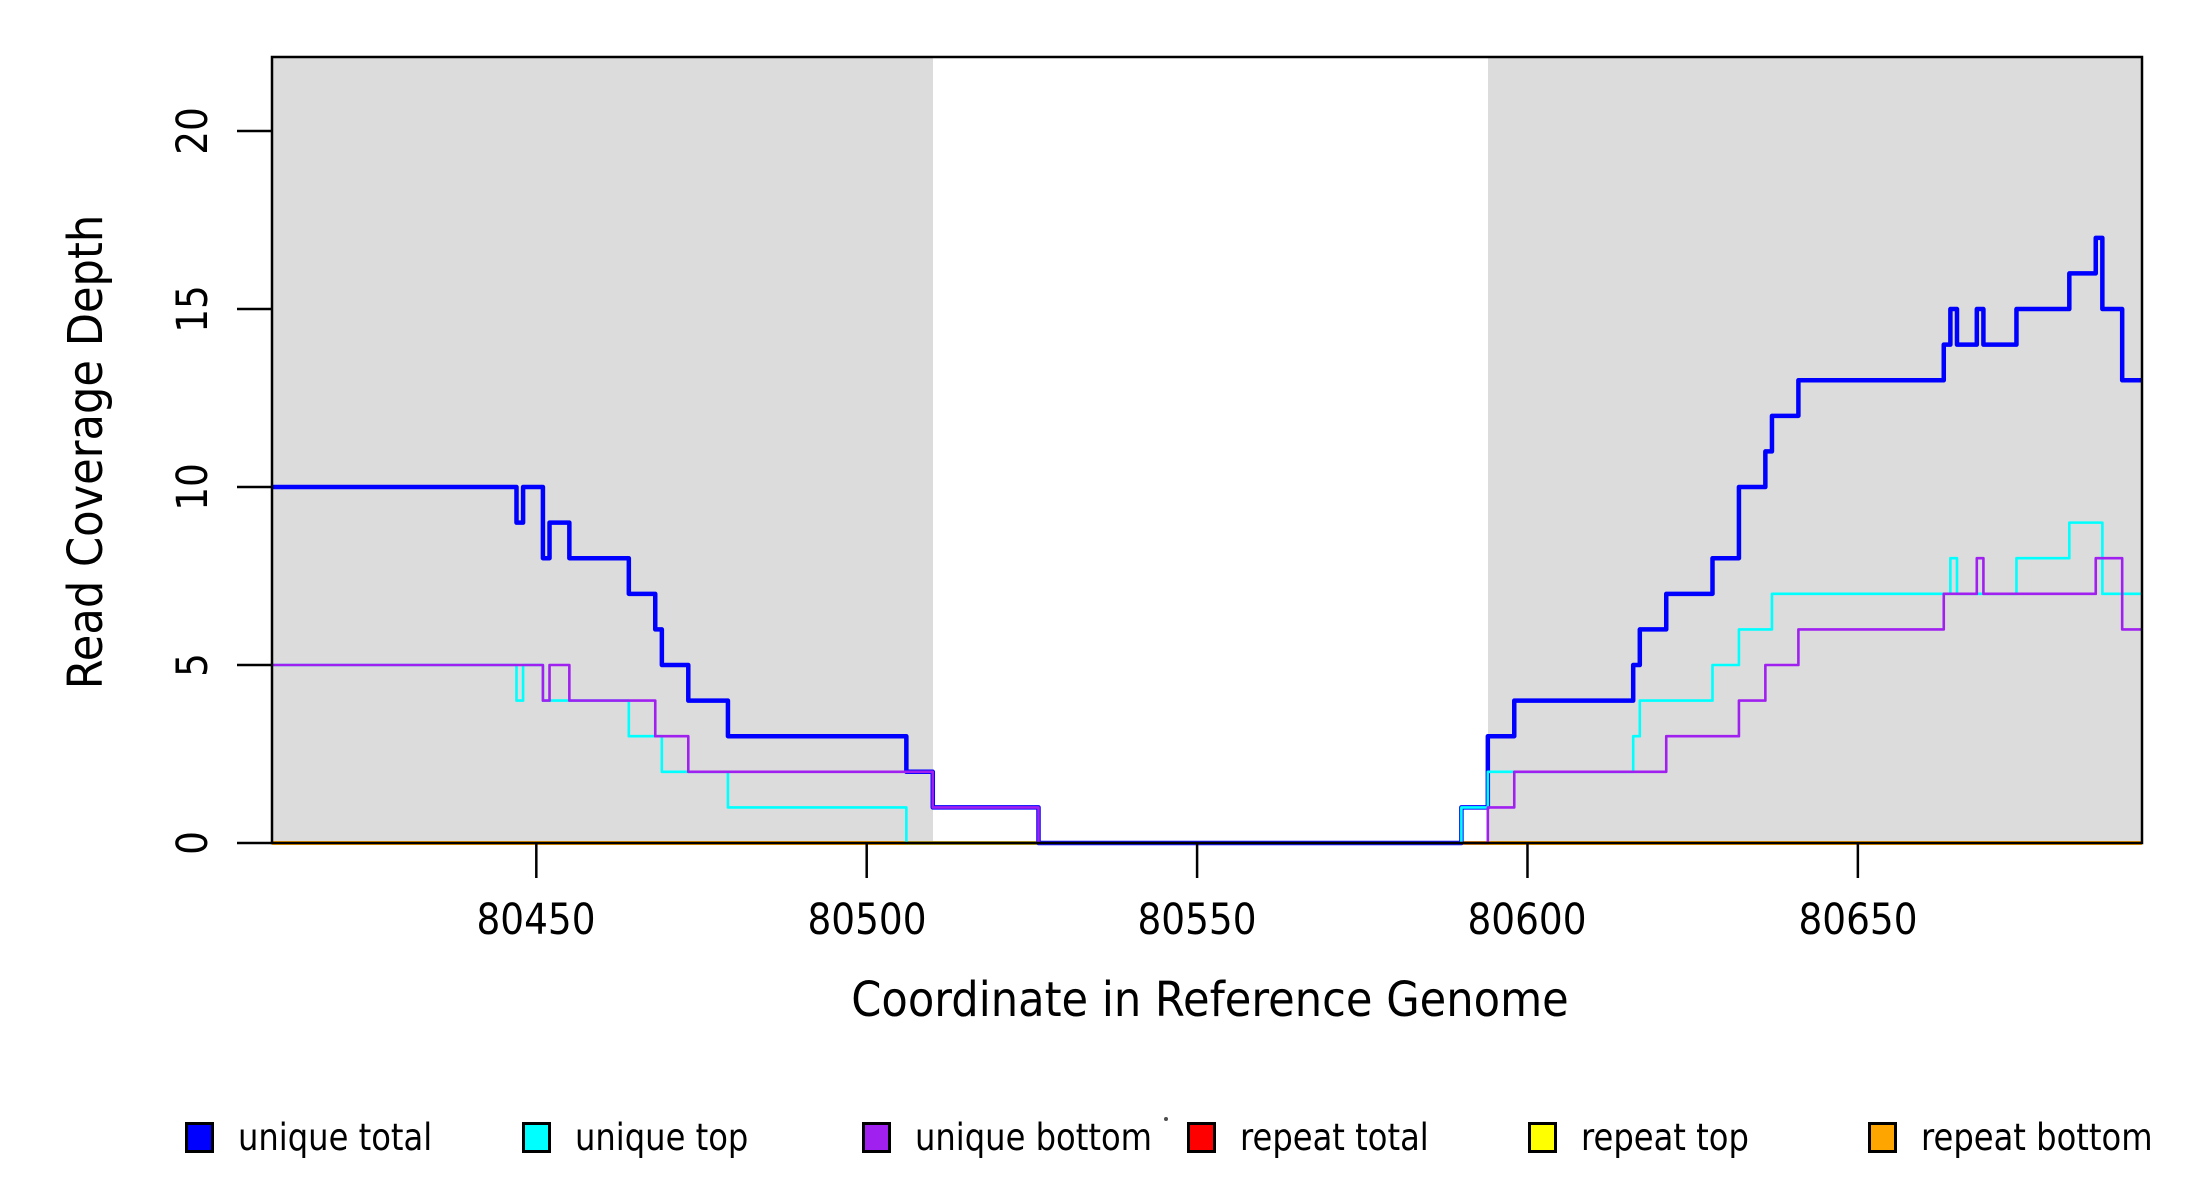 This screenshot has height=1200, width=2200. What do you see at coordinates (1665, 1137) in the screenshot?
I see `legend-label: repeat top` at bounding box center [1665, 1137].